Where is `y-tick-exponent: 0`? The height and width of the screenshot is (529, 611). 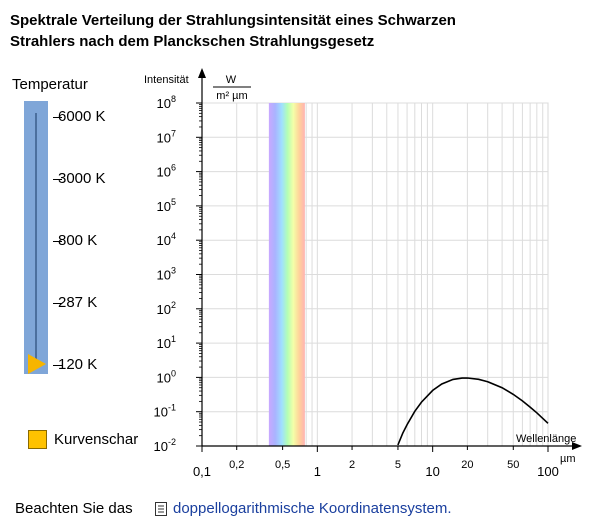 y-tick-exponent: 0 is located at coordinates (173, 373).